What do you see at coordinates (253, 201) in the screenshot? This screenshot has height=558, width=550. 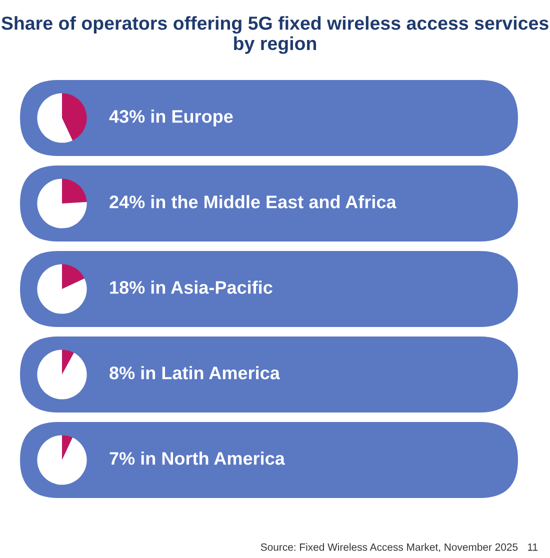 I see `text: 24% in the Middle East and Africa` at bounding box center [253, 201].